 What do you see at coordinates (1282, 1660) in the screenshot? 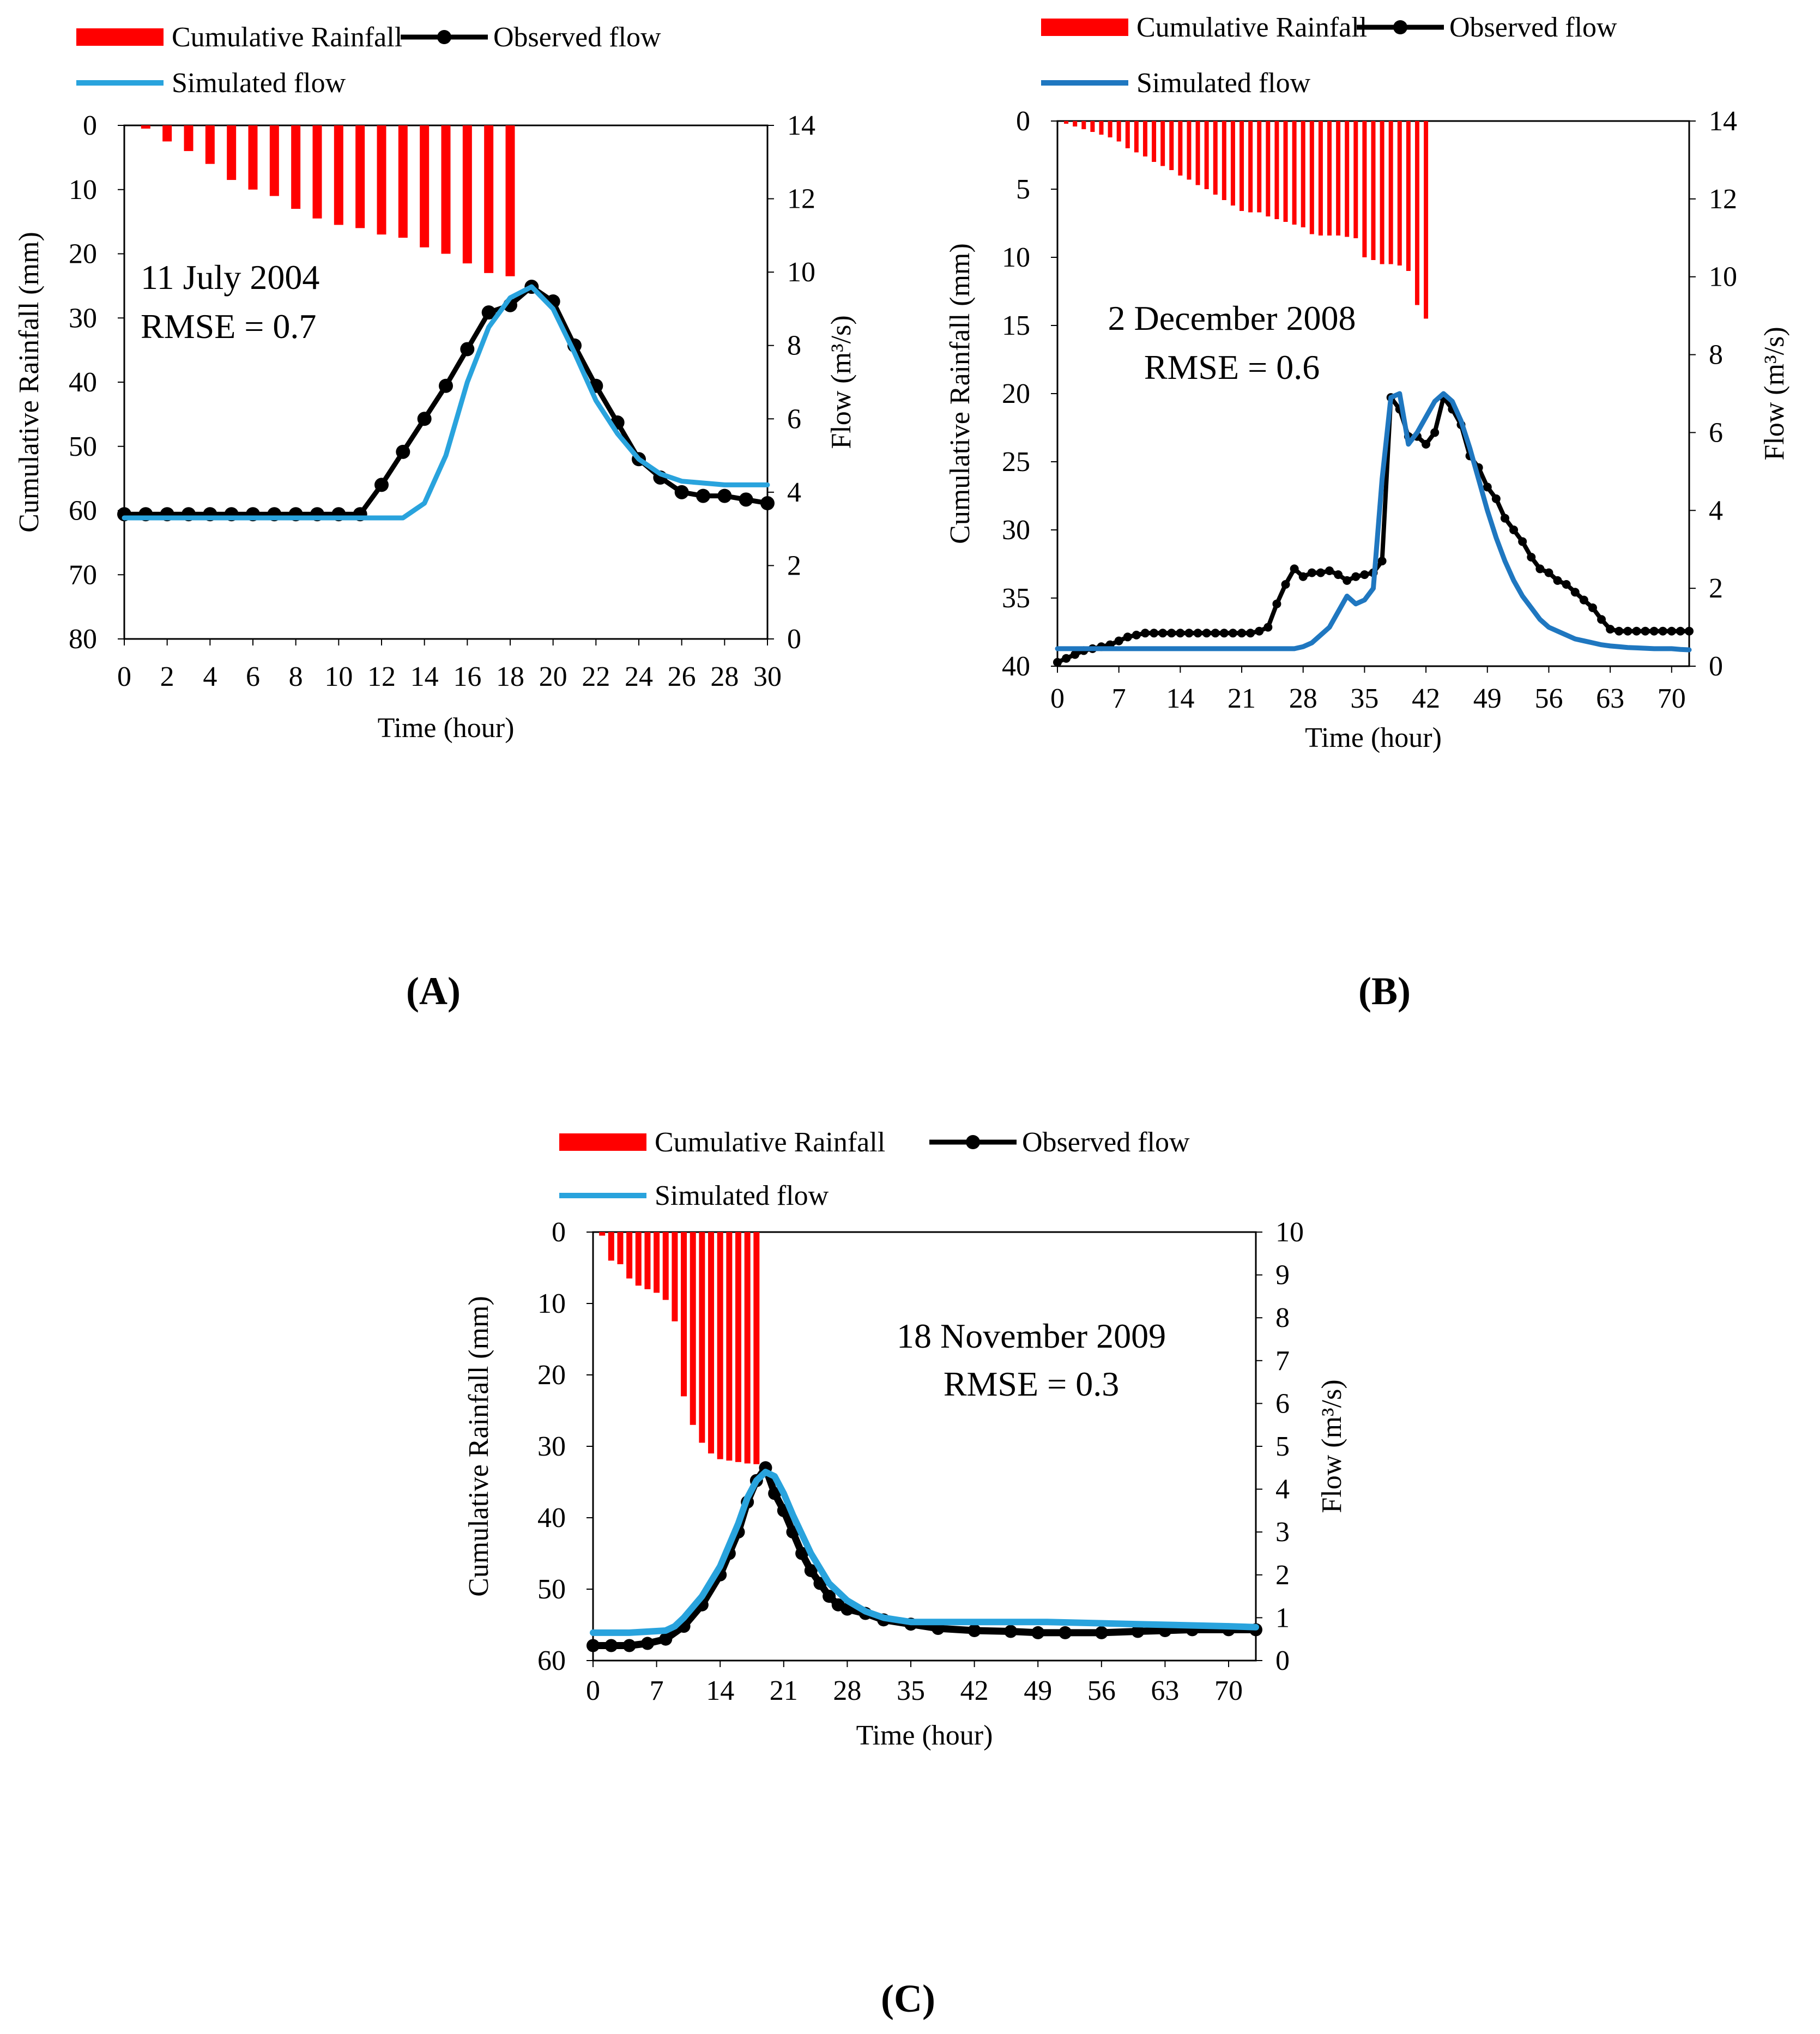
I see `y-right-tick-label: 0` at bounding box center [1282, 1660].